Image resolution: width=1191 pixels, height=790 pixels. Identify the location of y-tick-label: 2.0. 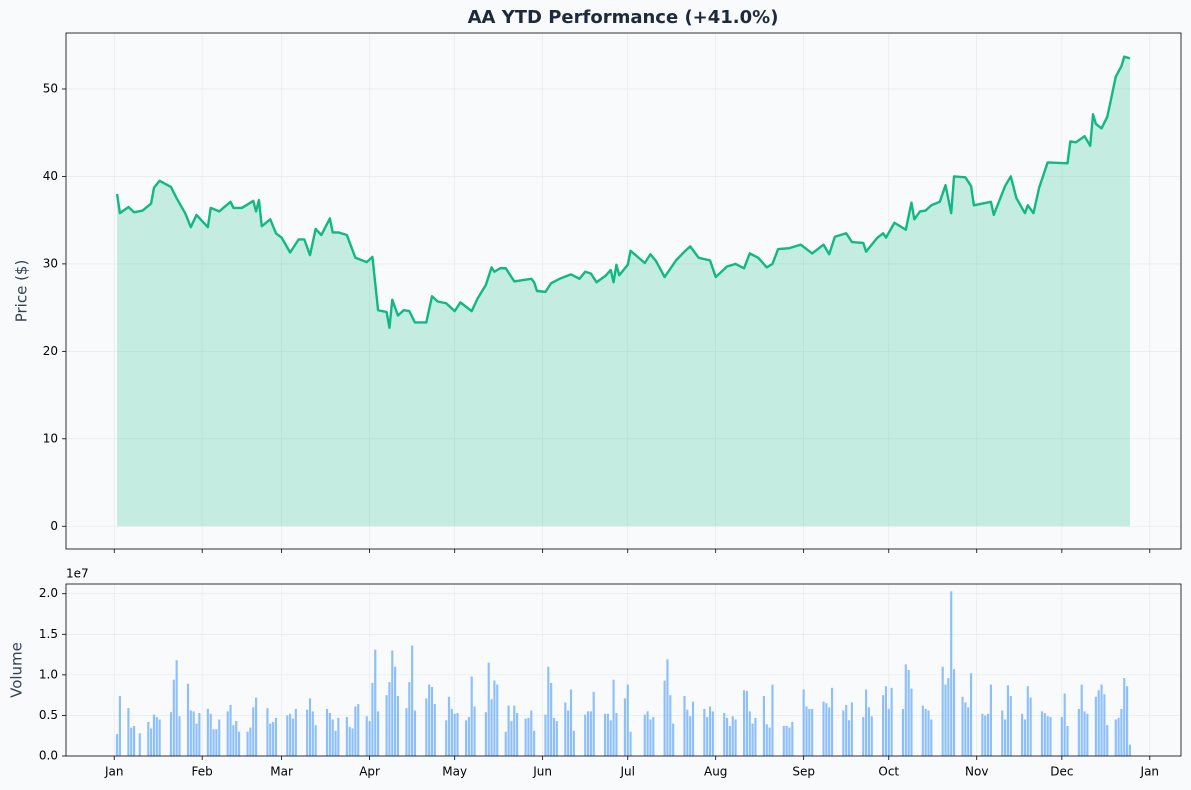
(48, 593).